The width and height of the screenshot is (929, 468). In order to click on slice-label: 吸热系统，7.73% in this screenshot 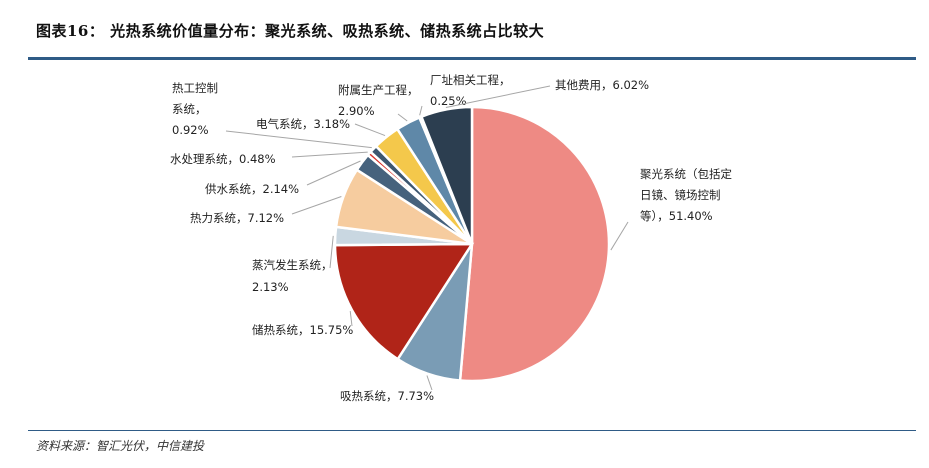, I will do `click(387, 396)`.